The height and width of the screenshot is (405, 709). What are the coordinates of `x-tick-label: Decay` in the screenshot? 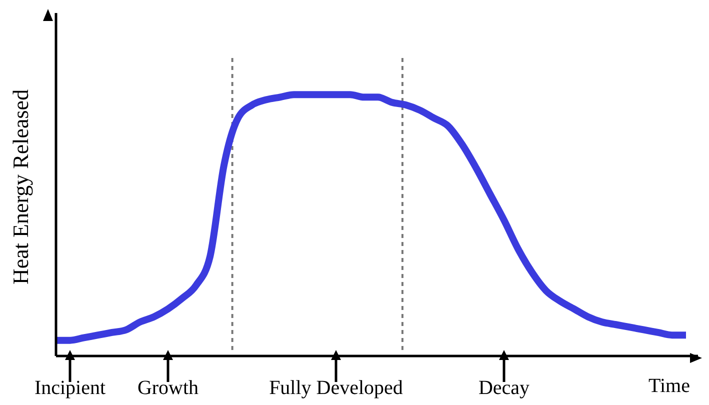 It's located at (504, 388).